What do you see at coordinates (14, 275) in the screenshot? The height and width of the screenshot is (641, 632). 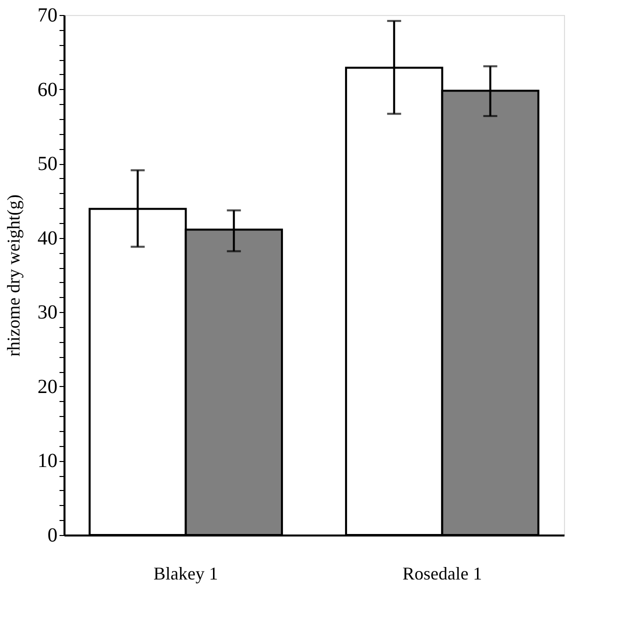 I see `y-axis-title: rhizome dry weight(g)` at bounding box center [14, 275].